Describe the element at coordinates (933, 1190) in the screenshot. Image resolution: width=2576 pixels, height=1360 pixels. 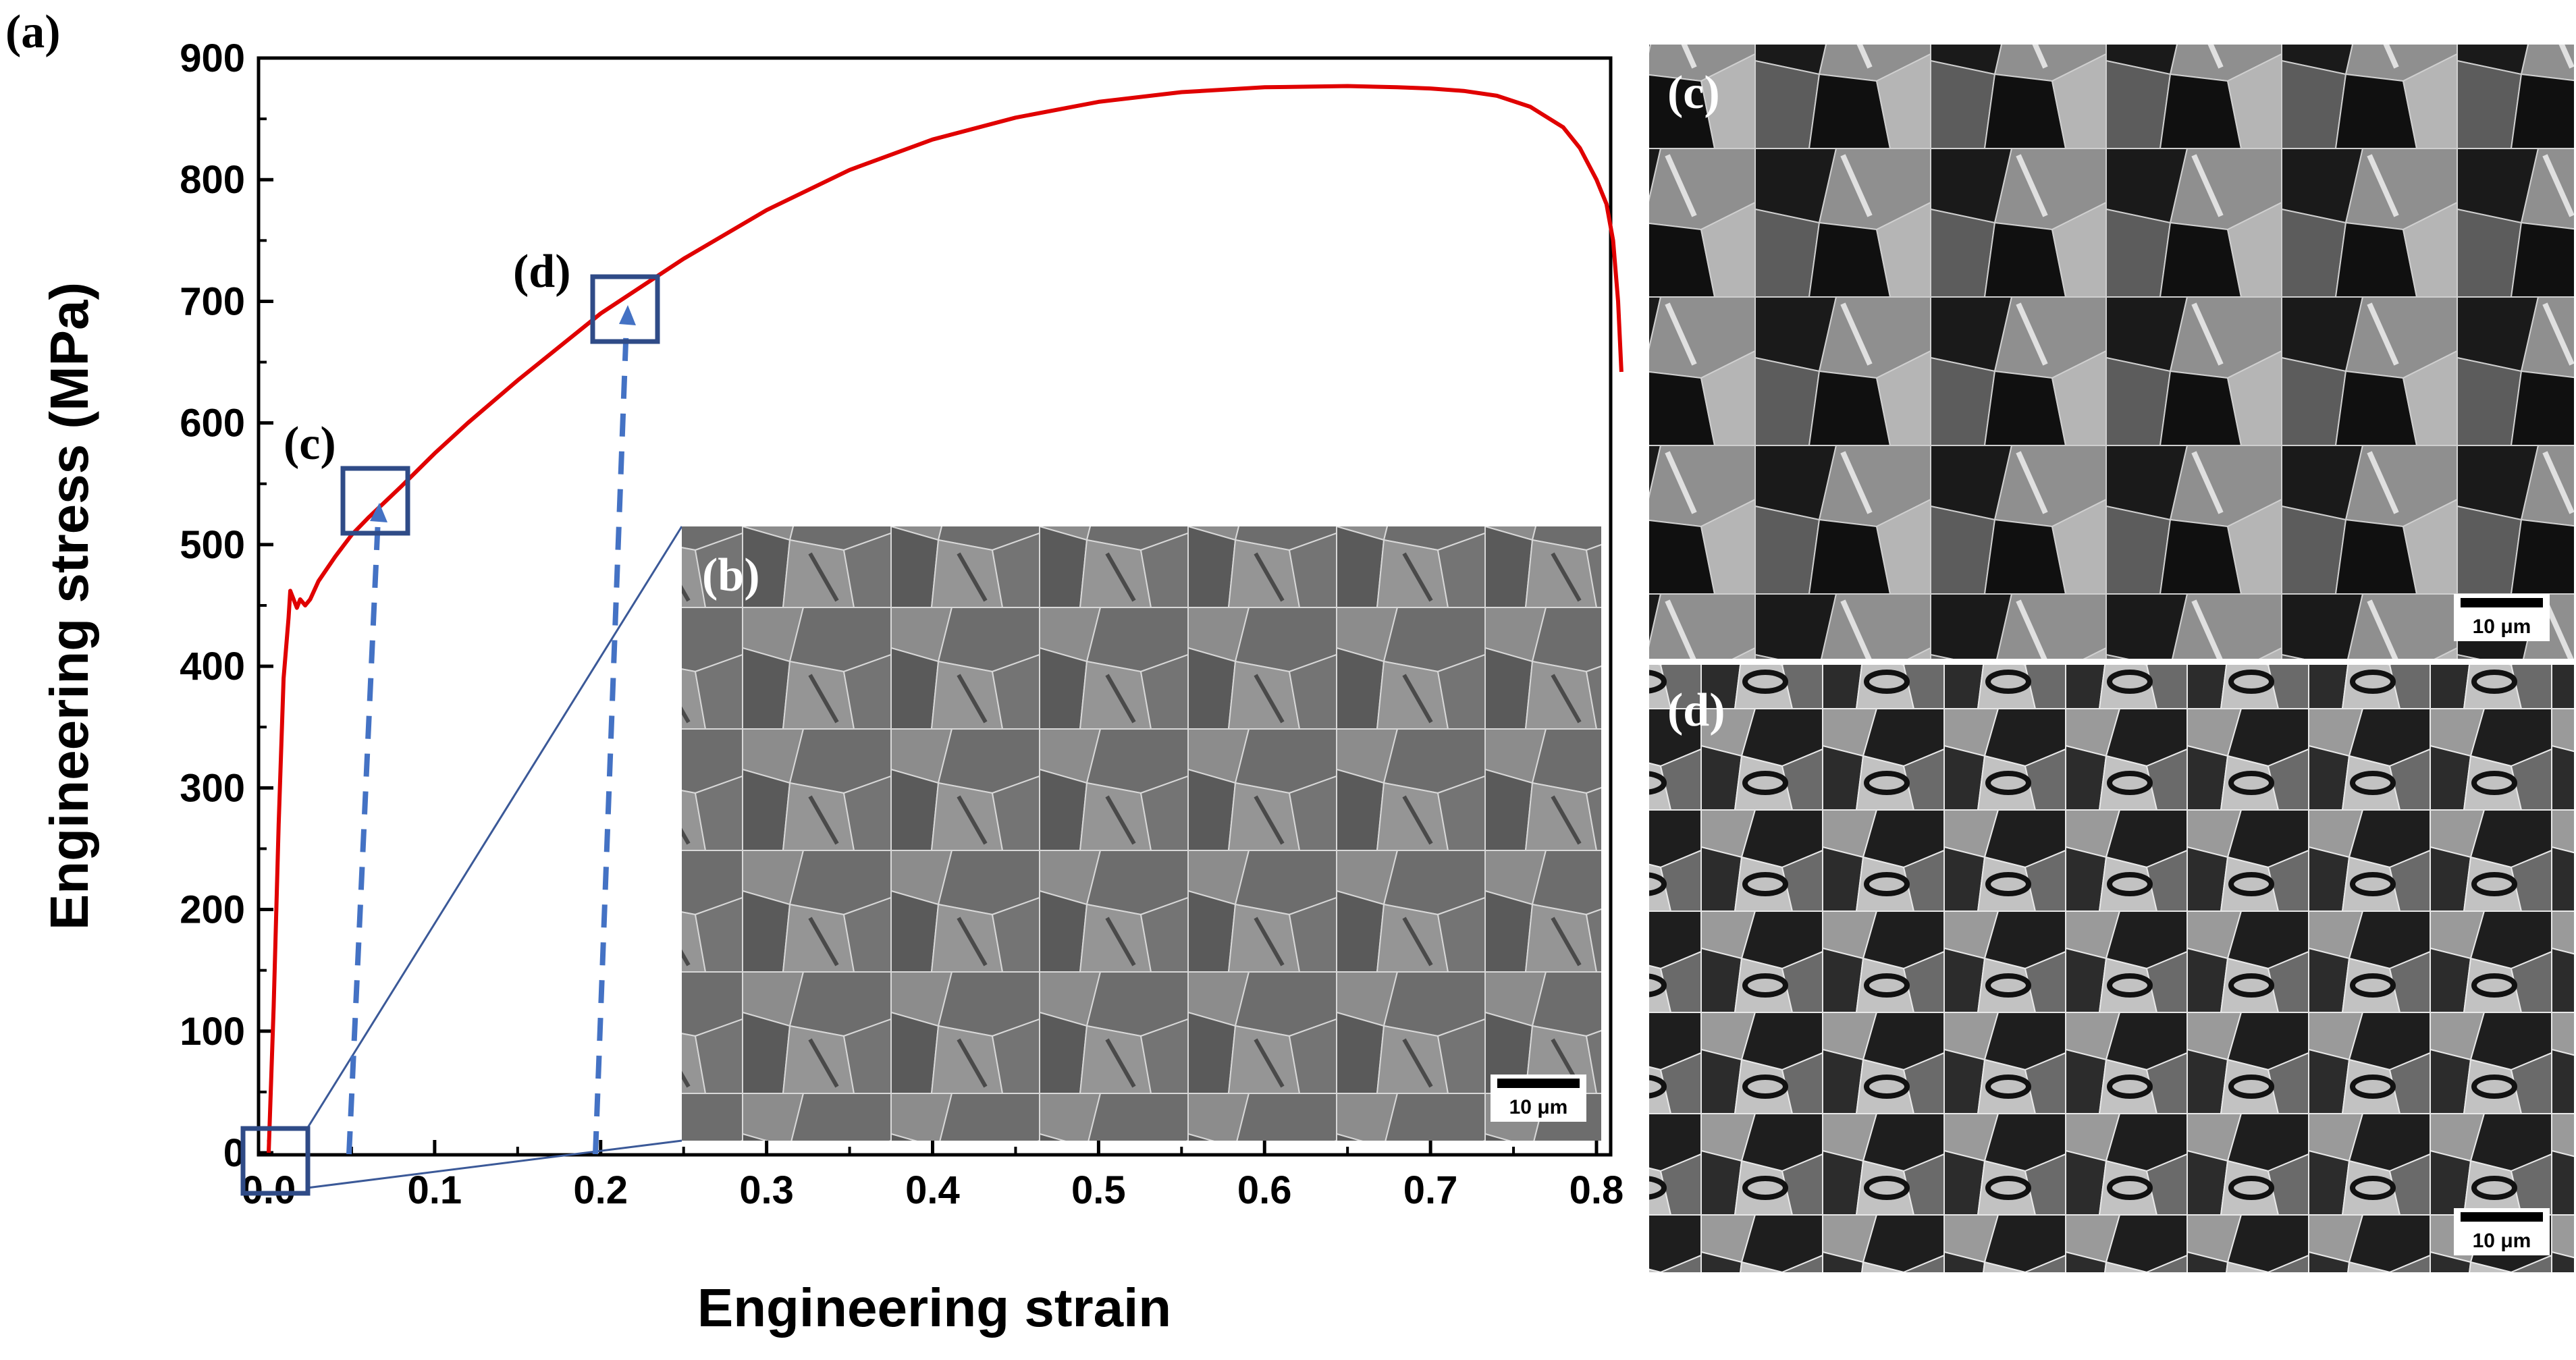
I see `x-tick-label: 0.4` at that location.